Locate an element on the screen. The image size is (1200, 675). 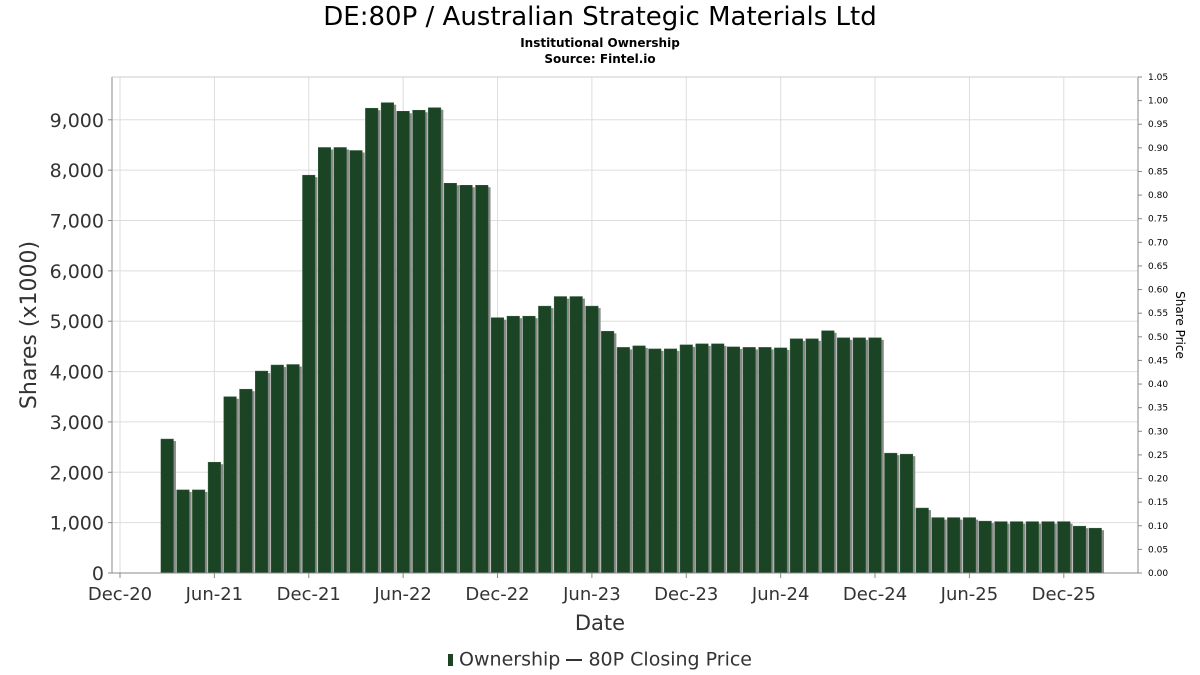
y2-tick-label: 0.25 is located at coordinates (1158, 456).